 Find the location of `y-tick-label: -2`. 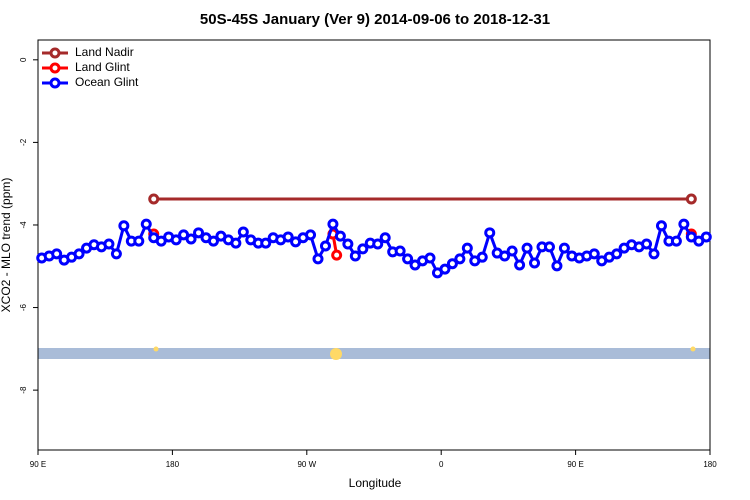

y-tick-label: -2 is located at coordinates (23, 142).